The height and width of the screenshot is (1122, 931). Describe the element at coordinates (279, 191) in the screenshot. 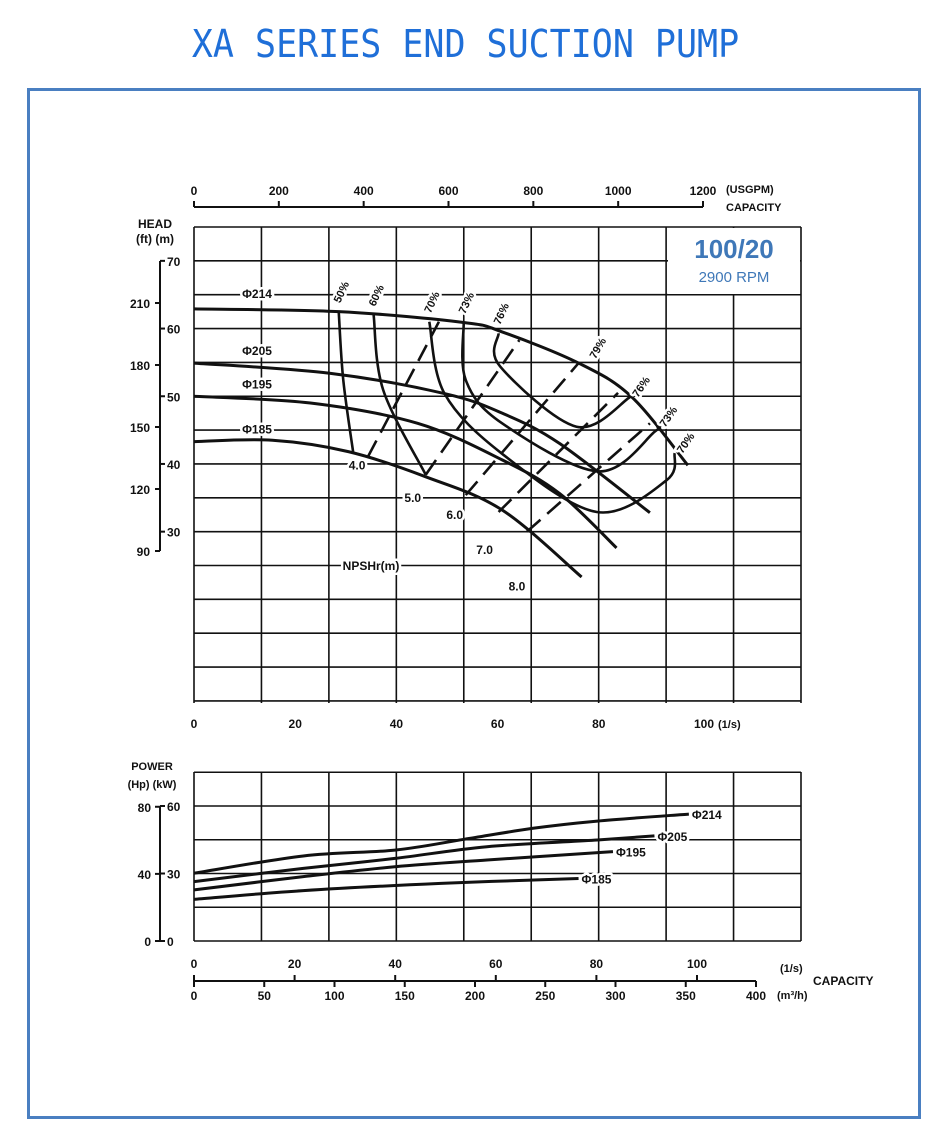

I see `top-axis-tick-label: 200` at that location.